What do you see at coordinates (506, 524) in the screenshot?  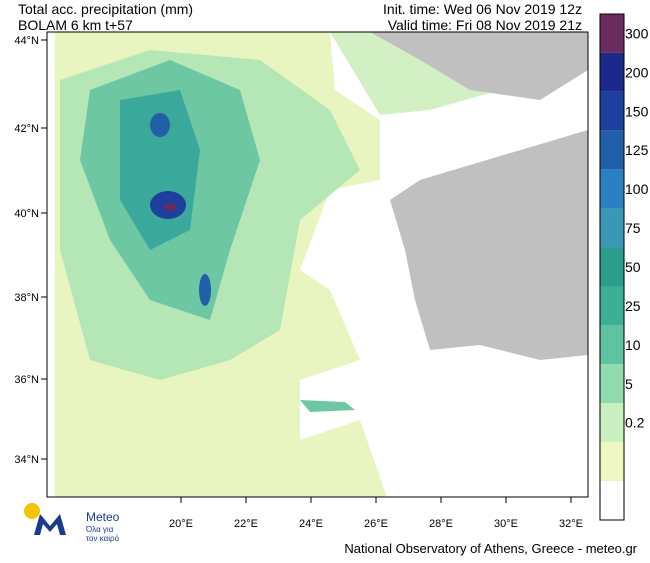 I see `lon-label: 30°E` at bounding box center [506, 524].